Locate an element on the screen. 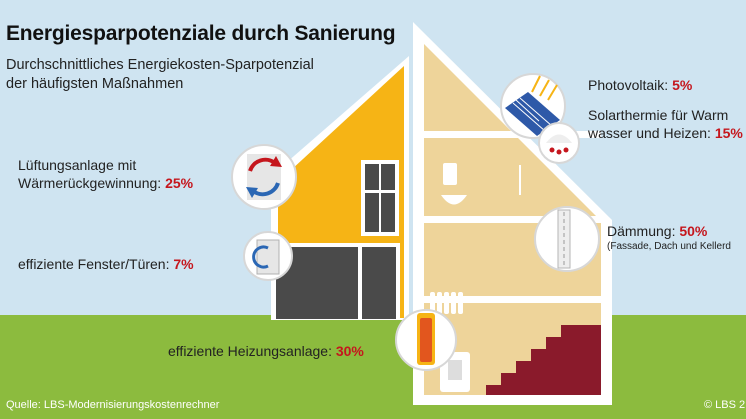  heizung-label: effiziente Heizungsanlage: is located at coordinates (252, 351).